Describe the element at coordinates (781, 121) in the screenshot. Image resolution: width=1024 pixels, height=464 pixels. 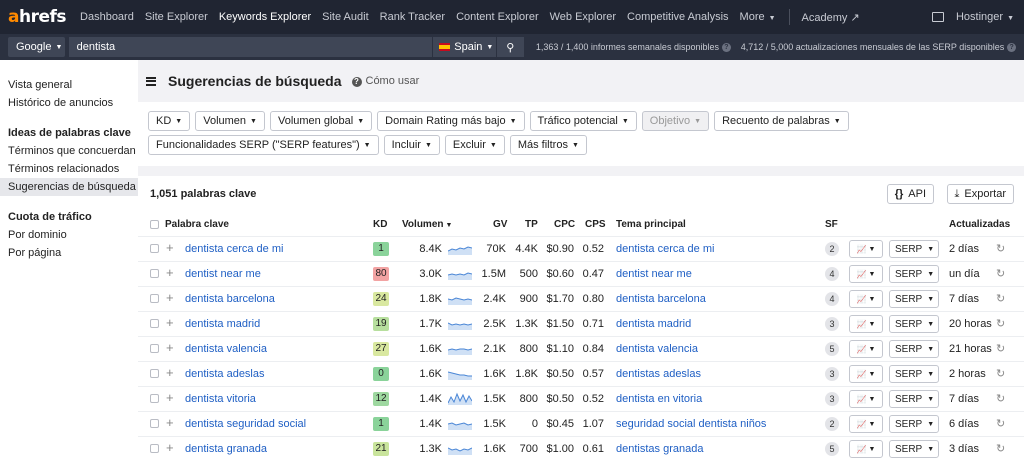
I see `filter-word-count: Recuento de palabras ▼` at that location.